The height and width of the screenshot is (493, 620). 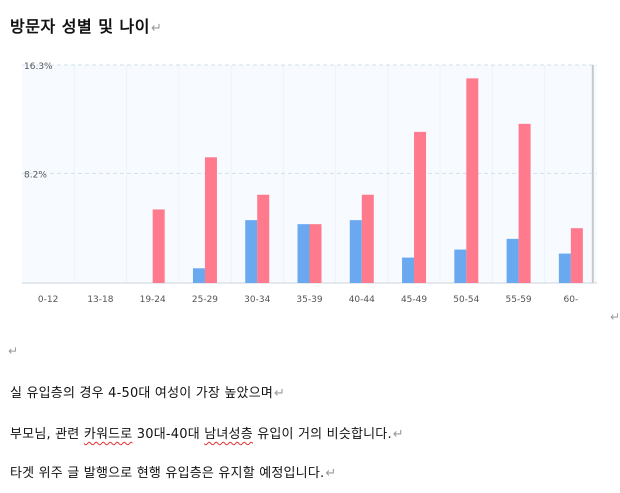 I want to click on y-tick-label: 8.2%, so click(x=35, y=175).